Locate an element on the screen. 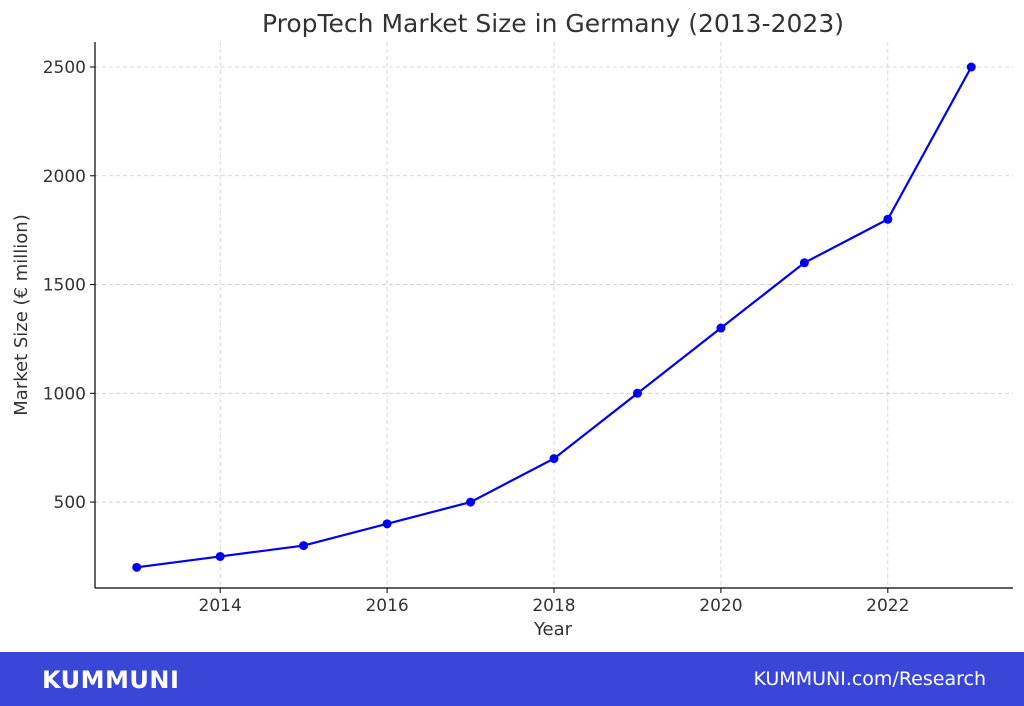 The width and height of the screenshot is (1024, 706). y-tick-label: 500 is located at coordinates (70, 503).